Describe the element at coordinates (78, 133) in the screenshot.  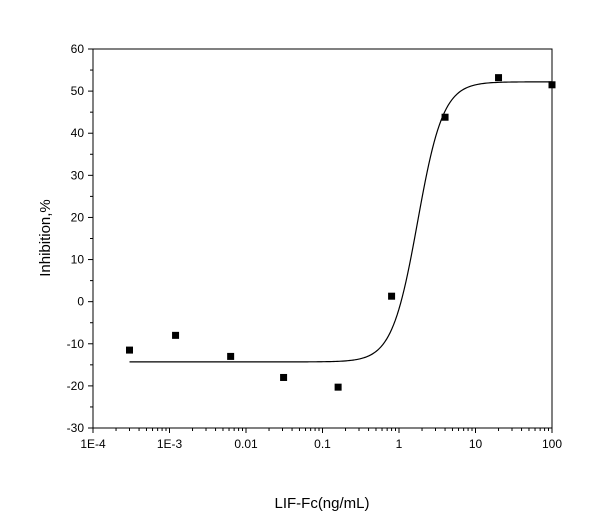
I see `y-tick-label: 40` at that location.